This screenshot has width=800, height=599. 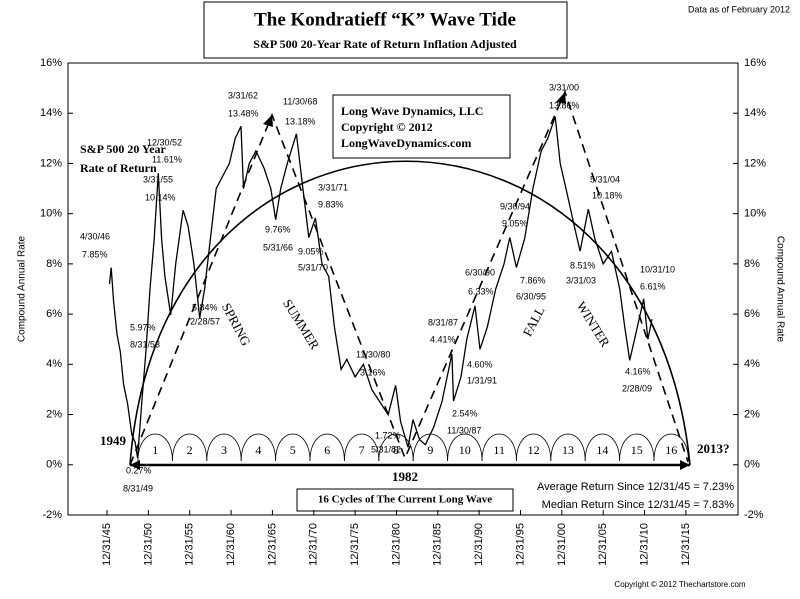 What do you see at coordinates (54, 414) in the screenshot?
I see `y-tick-label: 2%` at bounding box center [54, 414].